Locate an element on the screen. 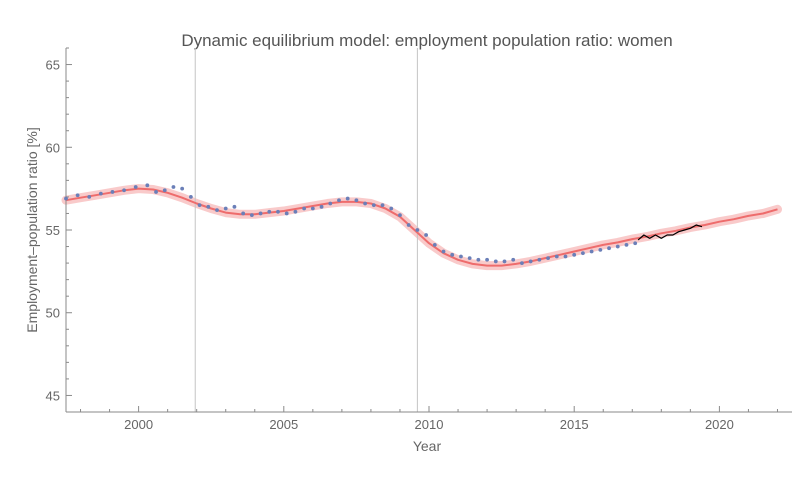 The width and height of the screenshot is (792, 479). y-tick-label: 55 is located at coordinates (53, 230).